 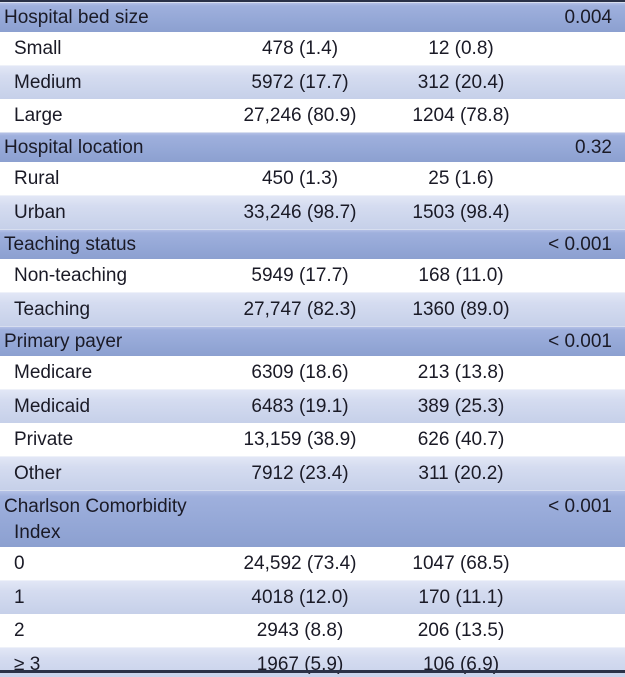 I want to click on row-value-2: 12 (0.8), so click(x=461, y=48).